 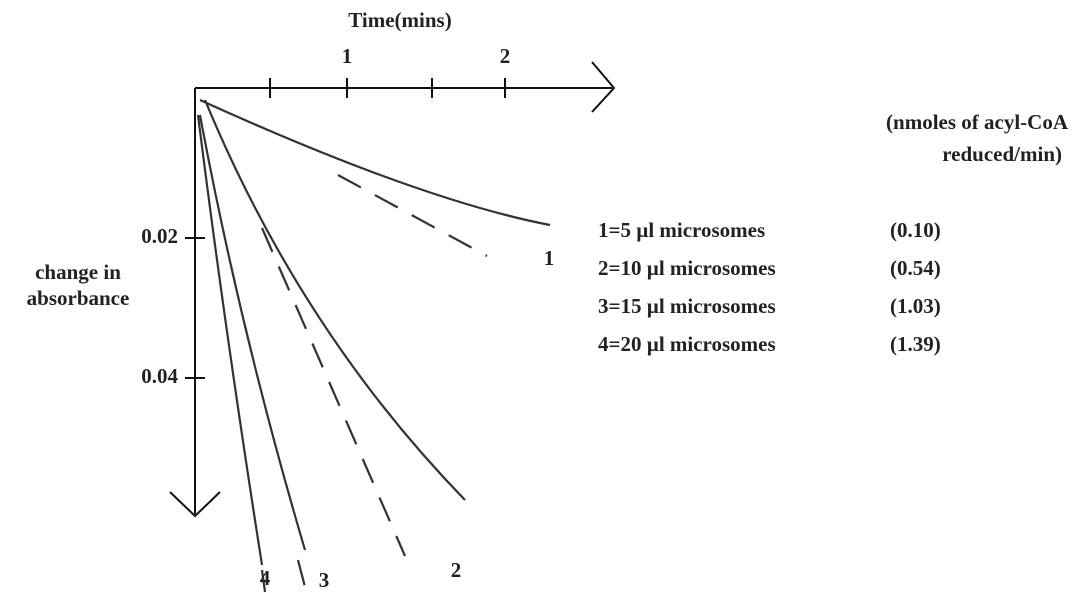 What do you see at coordinates (549, 258) in the screenshot?
I see `curve-label: 1` at bounding box center [549, 258].